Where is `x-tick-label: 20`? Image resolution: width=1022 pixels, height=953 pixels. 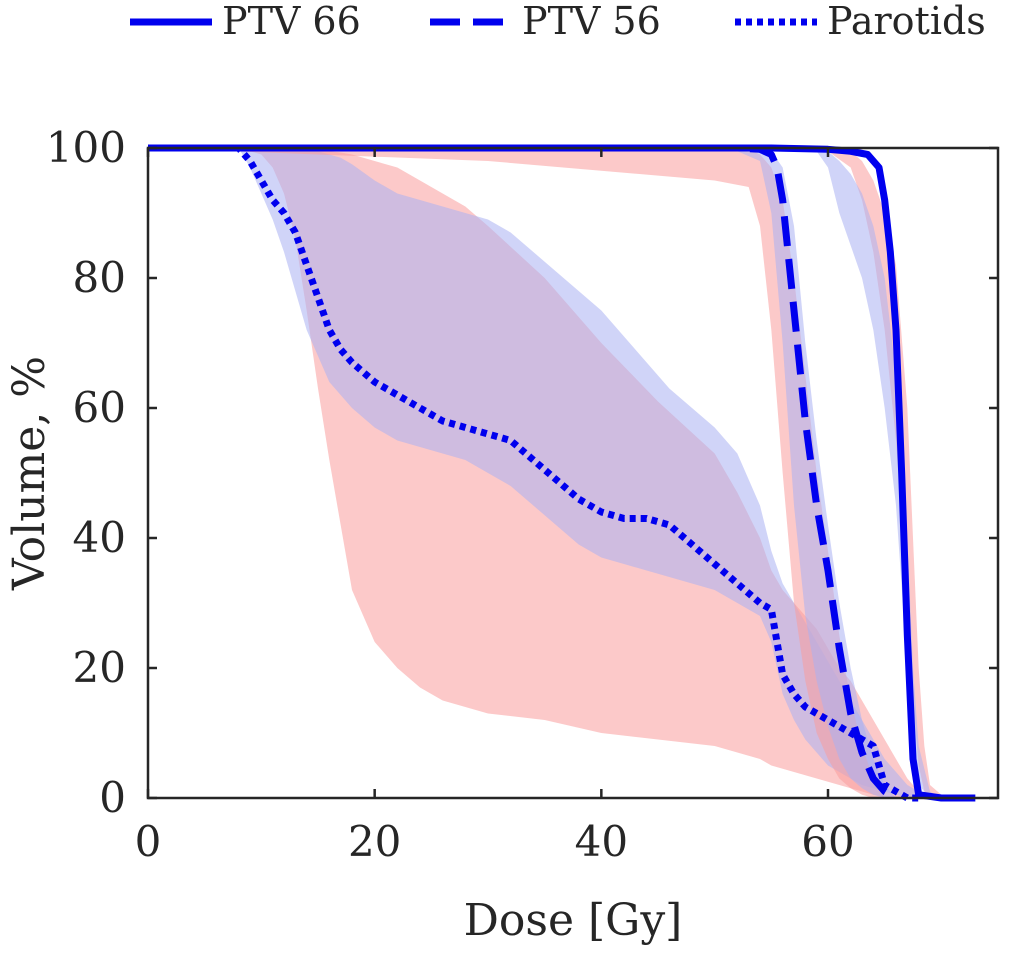
x-tick-label: 20 is located at coordinates (374, 841).